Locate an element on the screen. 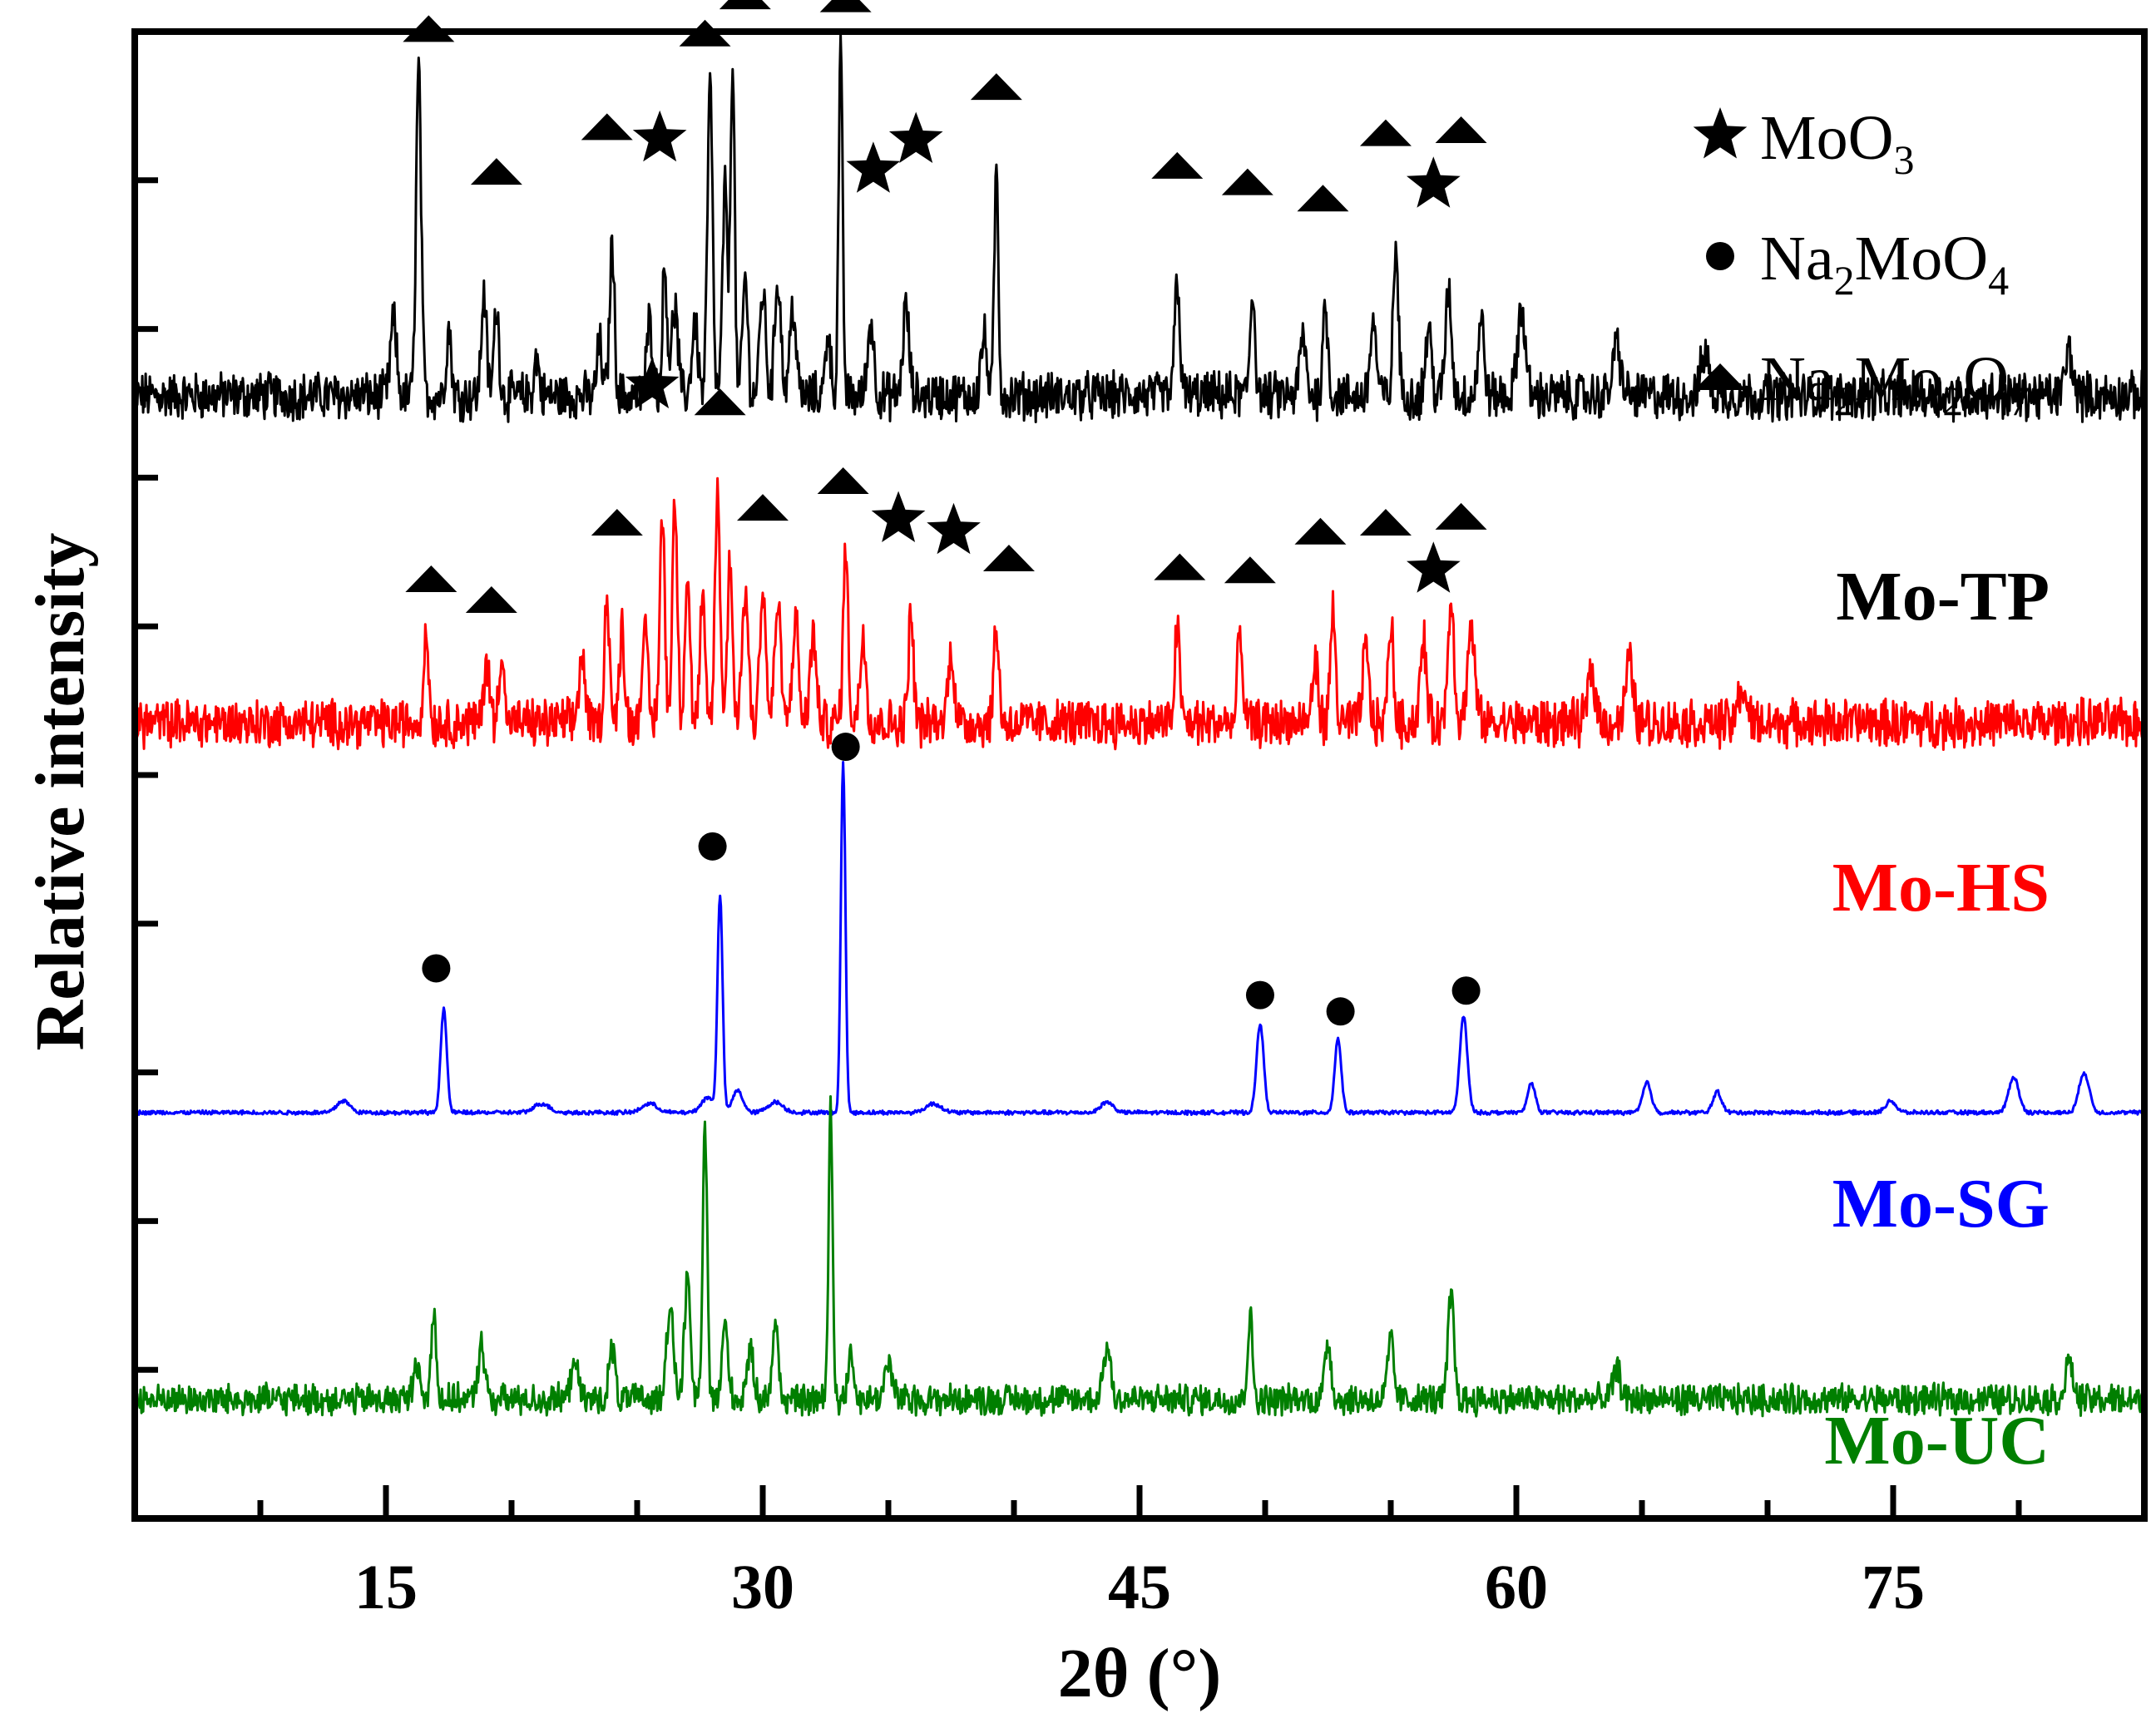 Image resolution: width=2156 pixels, height=1733 pixels. series-labels: Mo-TP Mo-HS Mo-SG Mo-UC is located at coordinates (1937, 1018).